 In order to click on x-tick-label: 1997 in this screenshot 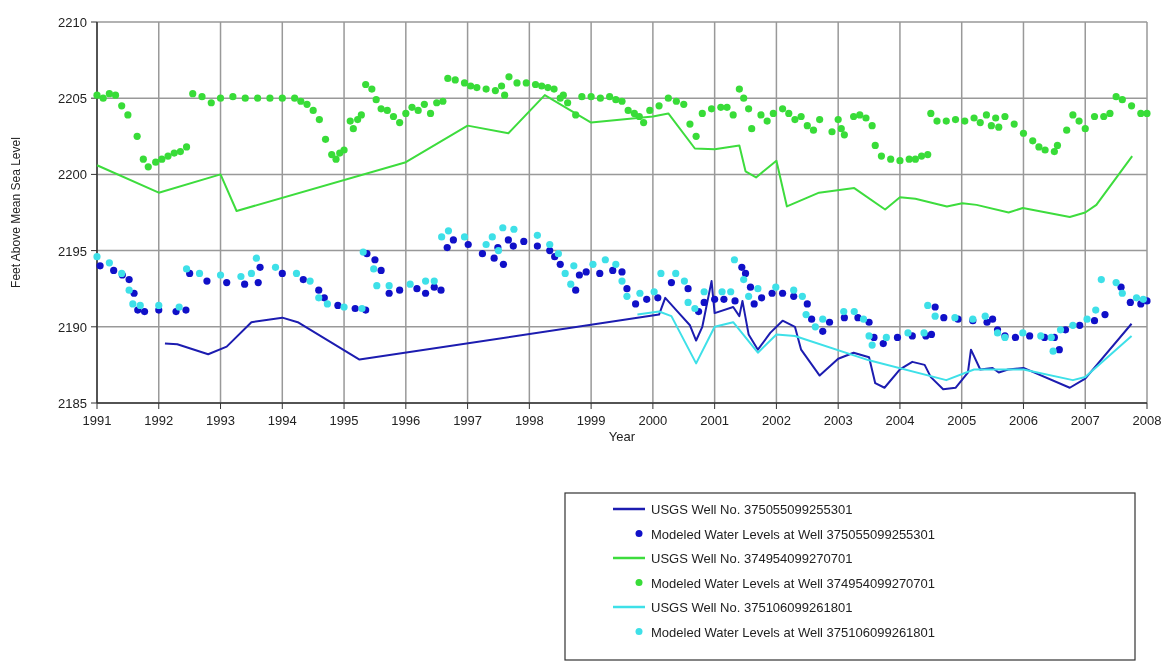, I will do `click(468, 420)`.